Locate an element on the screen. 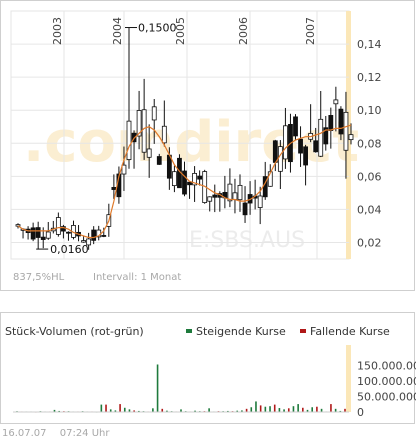 This screenshot has width=417, height=443. high-label: 0,1500 is located at coordinates (157, 28).